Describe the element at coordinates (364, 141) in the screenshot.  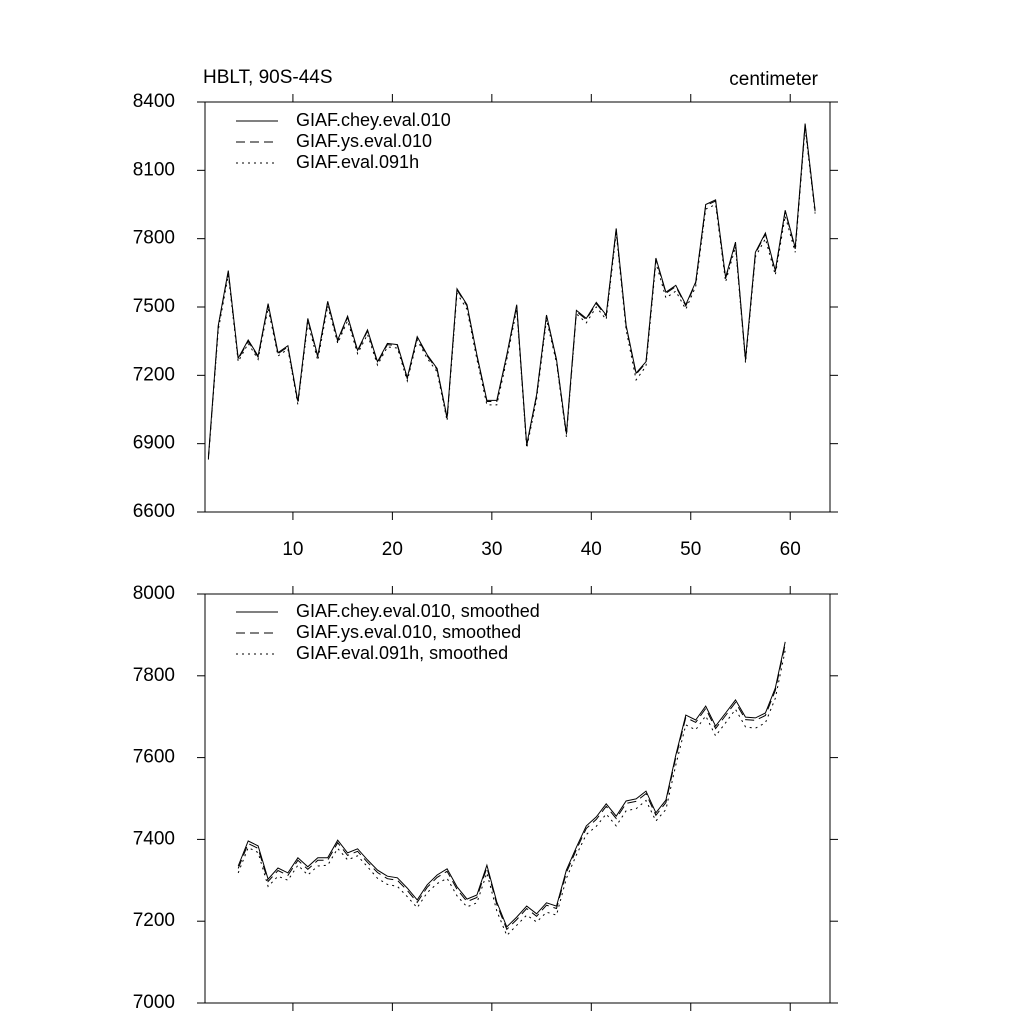
I see `legend-label: GIAF.ys.eval.010` at that location.